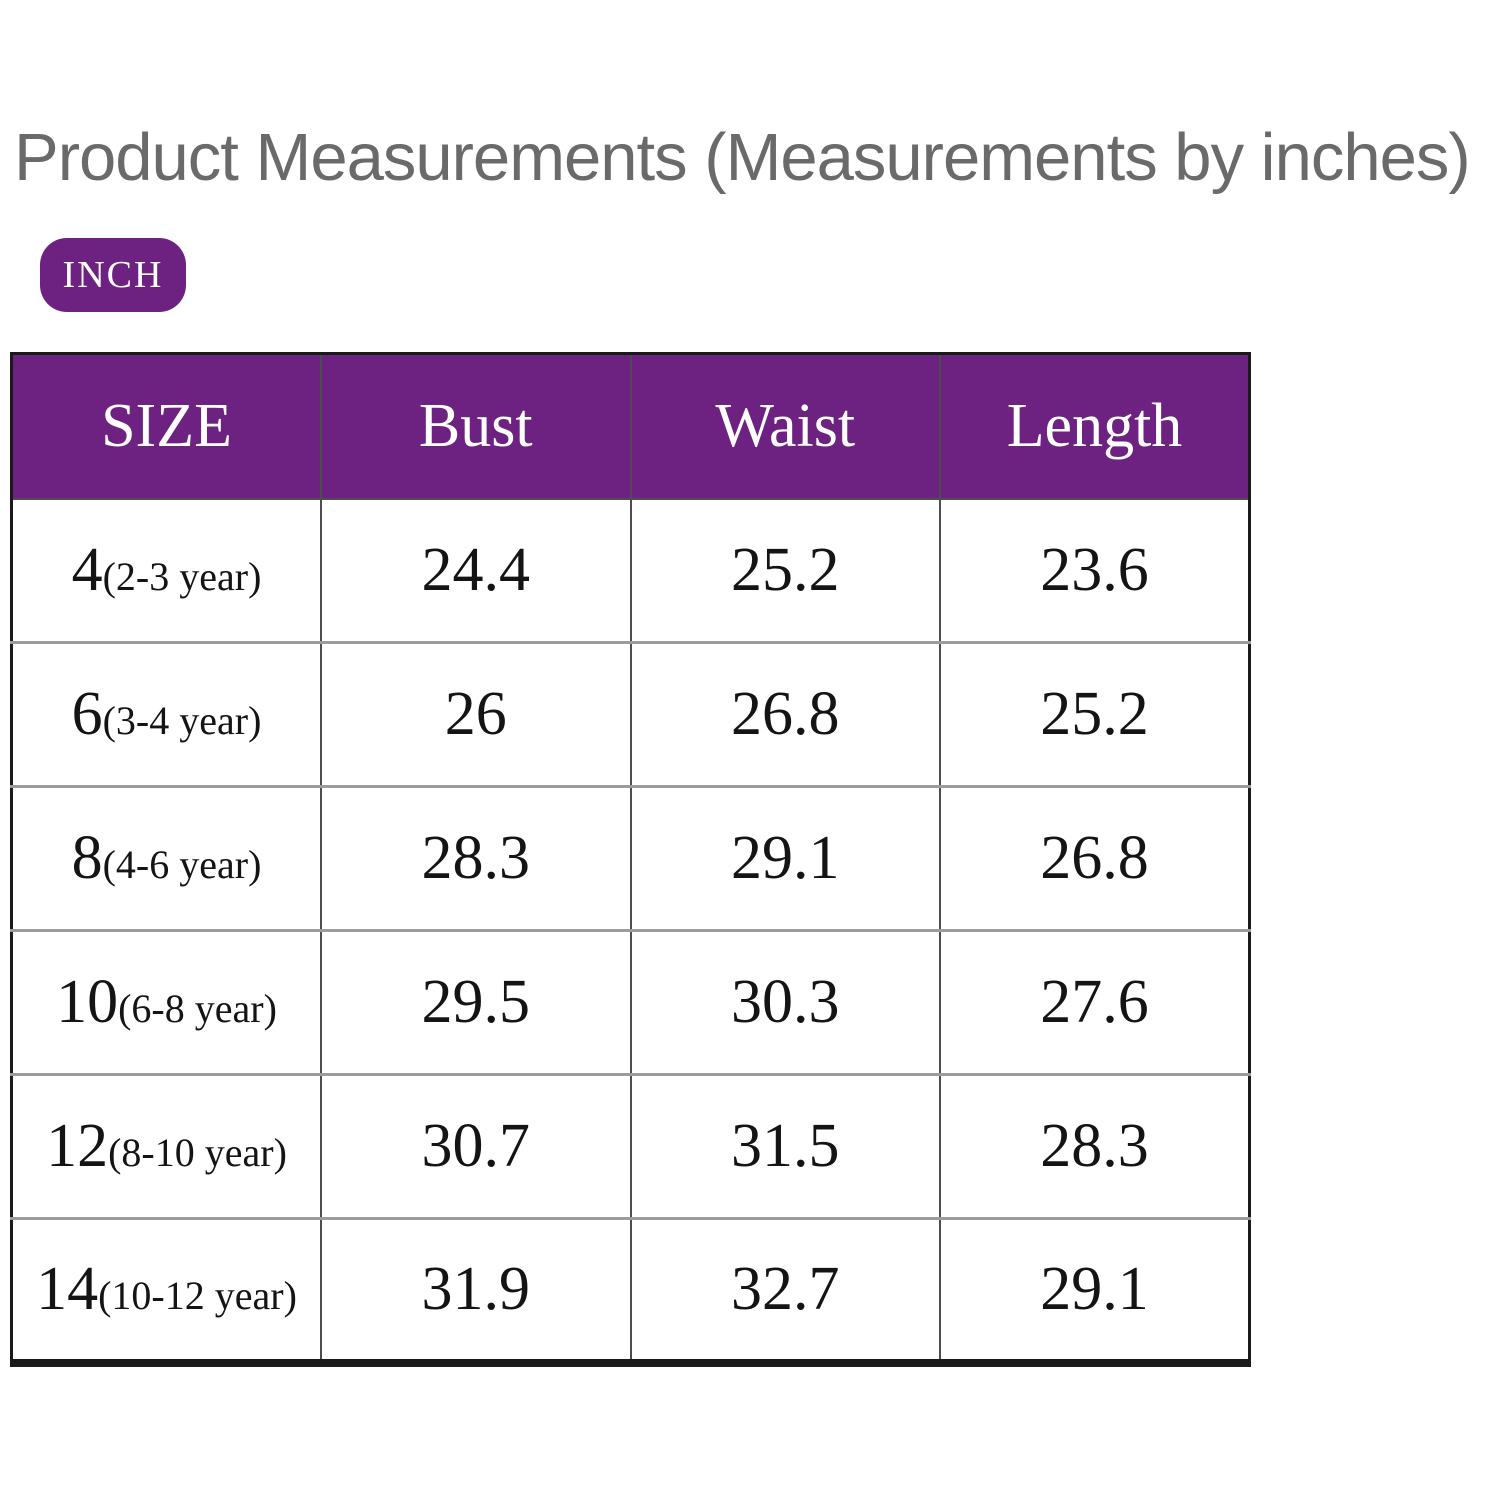 This screenshot has width=1500, height=1500. What do you see at coordinates (1094, 1002) in the screenshot?
I see `length-cell: 27.6` at bounding box center [1094, 1002].